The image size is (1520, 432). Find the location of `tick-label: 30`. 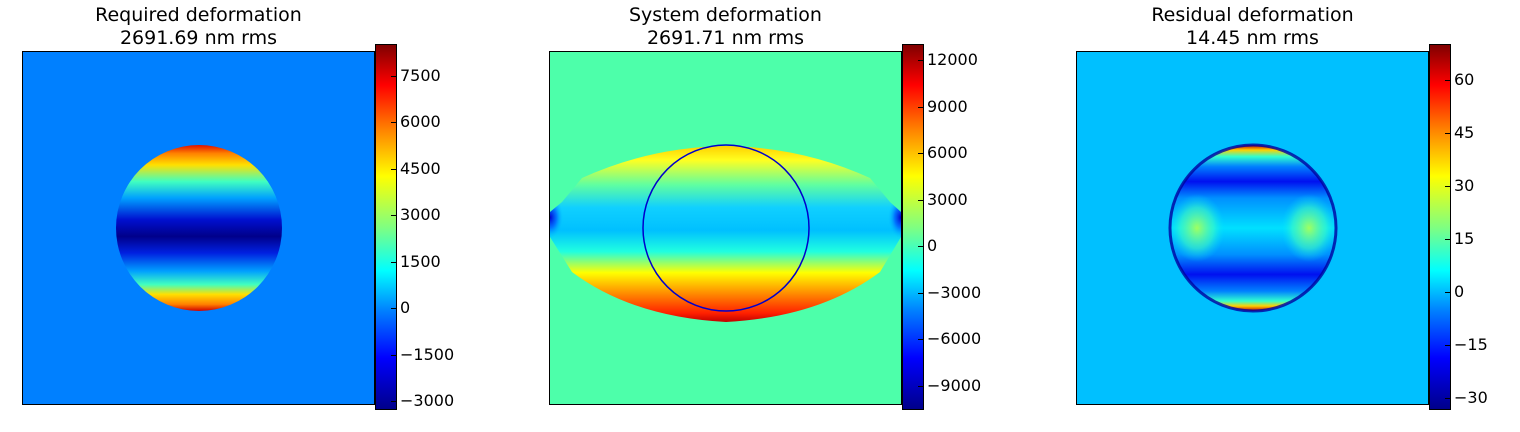

tick-label: 30 is located at coordinates (1464, 186).